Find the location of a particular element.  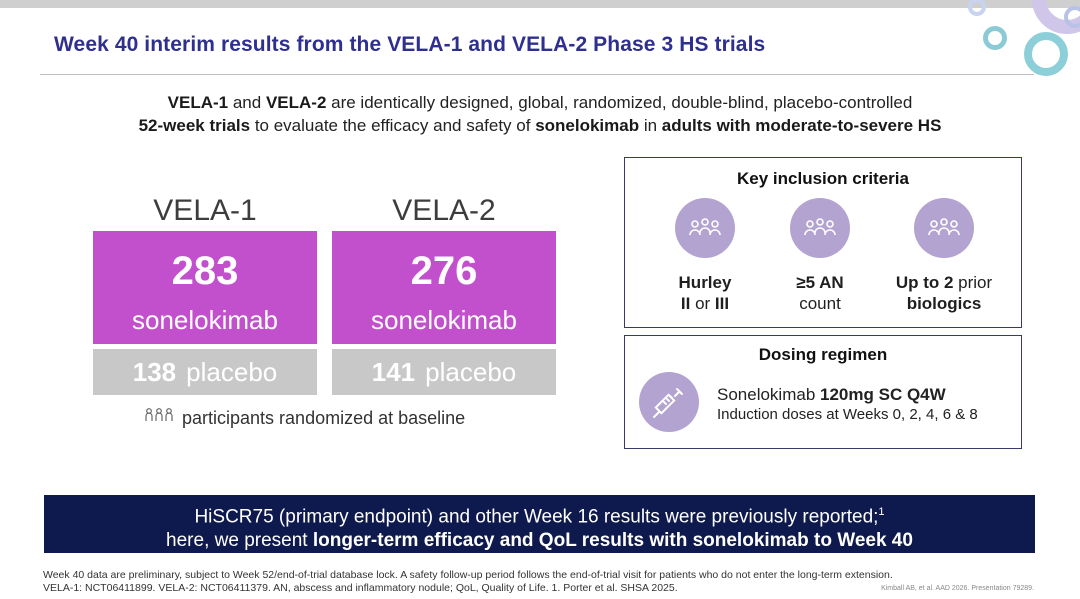

criterion-hurley: Hurley II or III is located at coordinates (705, 256).